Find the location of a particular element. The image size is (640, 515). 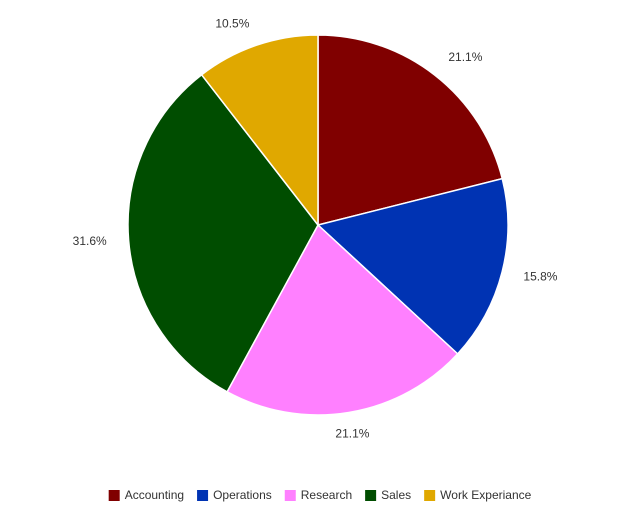

legend-label: Accounting is located at coordinates (154, 495).